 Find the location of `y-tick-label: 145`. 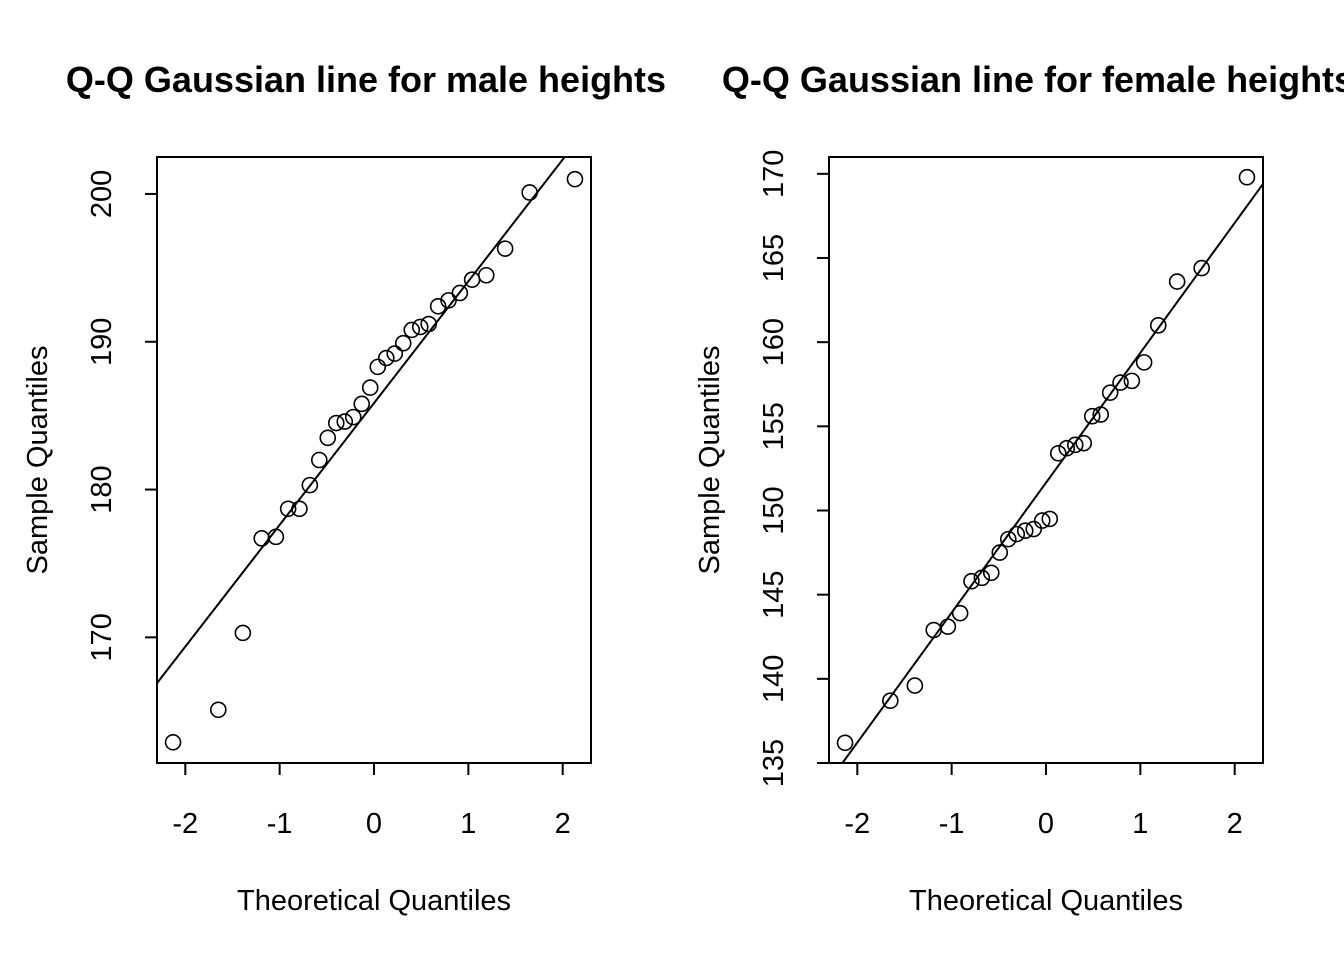

y-tick-label: 145 is located at coordinates (774, 594).